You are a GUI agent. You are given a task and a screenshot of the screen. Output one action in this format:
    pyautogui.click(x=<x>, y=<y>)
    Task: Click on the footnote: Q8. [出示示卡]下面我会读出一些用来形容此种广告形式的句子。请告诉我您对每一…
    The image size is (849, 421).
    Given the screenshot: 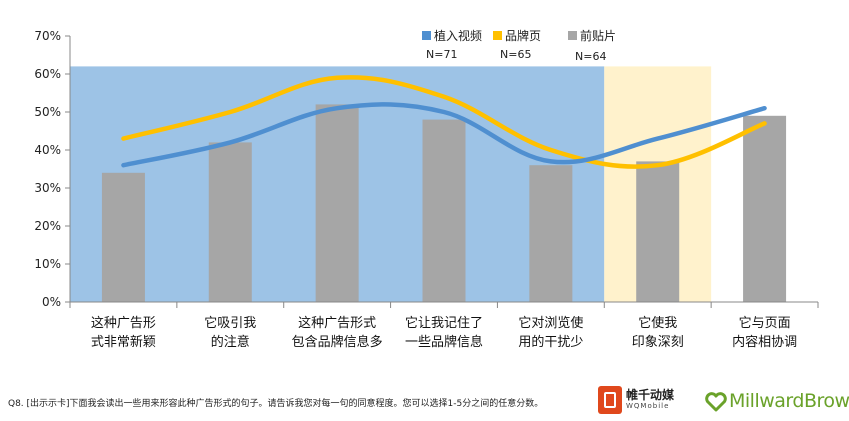 What is the action you would take?
    pyautogui.click(x=276, y=404)
    